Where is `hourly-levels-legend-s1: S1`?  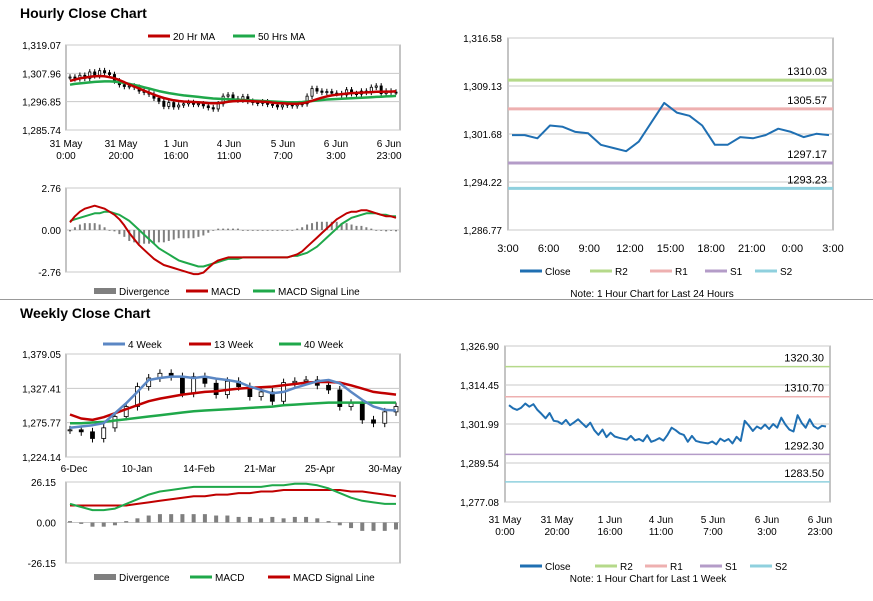 hourly-levels-legend-s1: S1 is located at coordinates (736, 272).